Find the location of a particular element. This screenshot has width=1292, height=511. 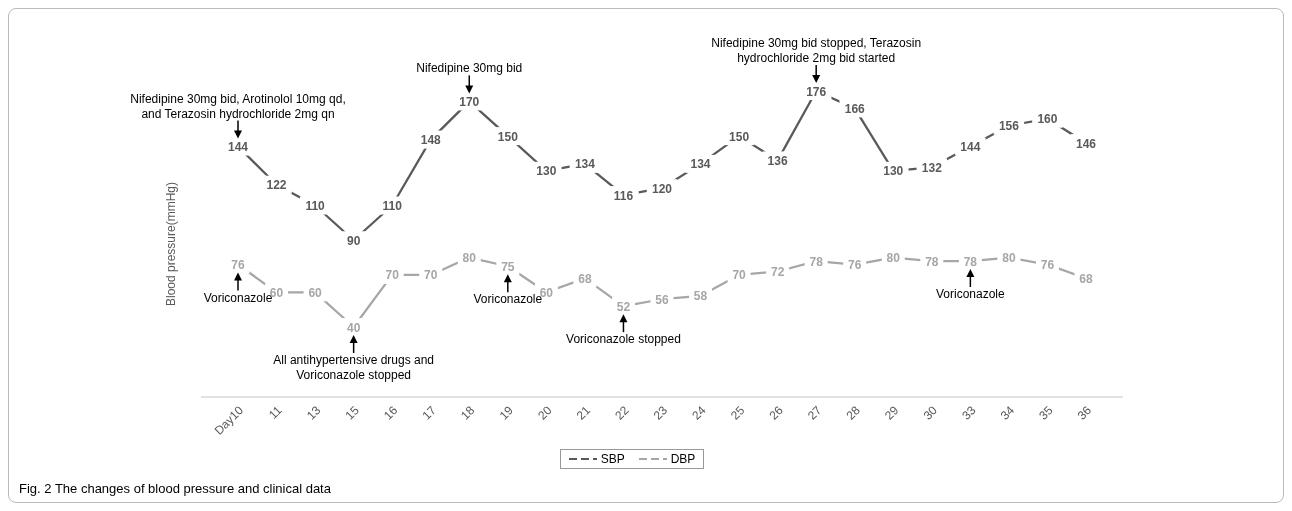

data-label: 90 is located at coordinates (353, 240).